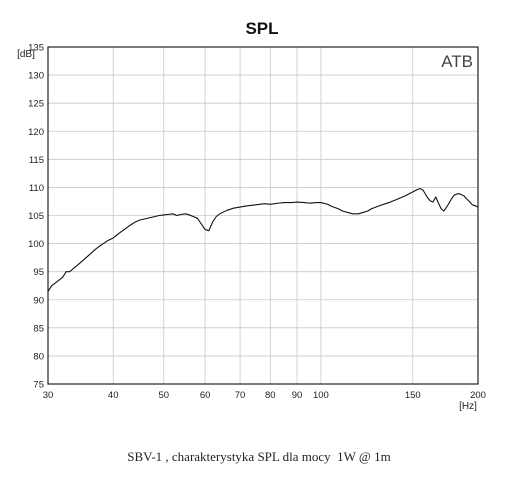  Describe the element at coordinates (205, 395) in the screenshot. I see `x-tick-label-60: 60` at that location.